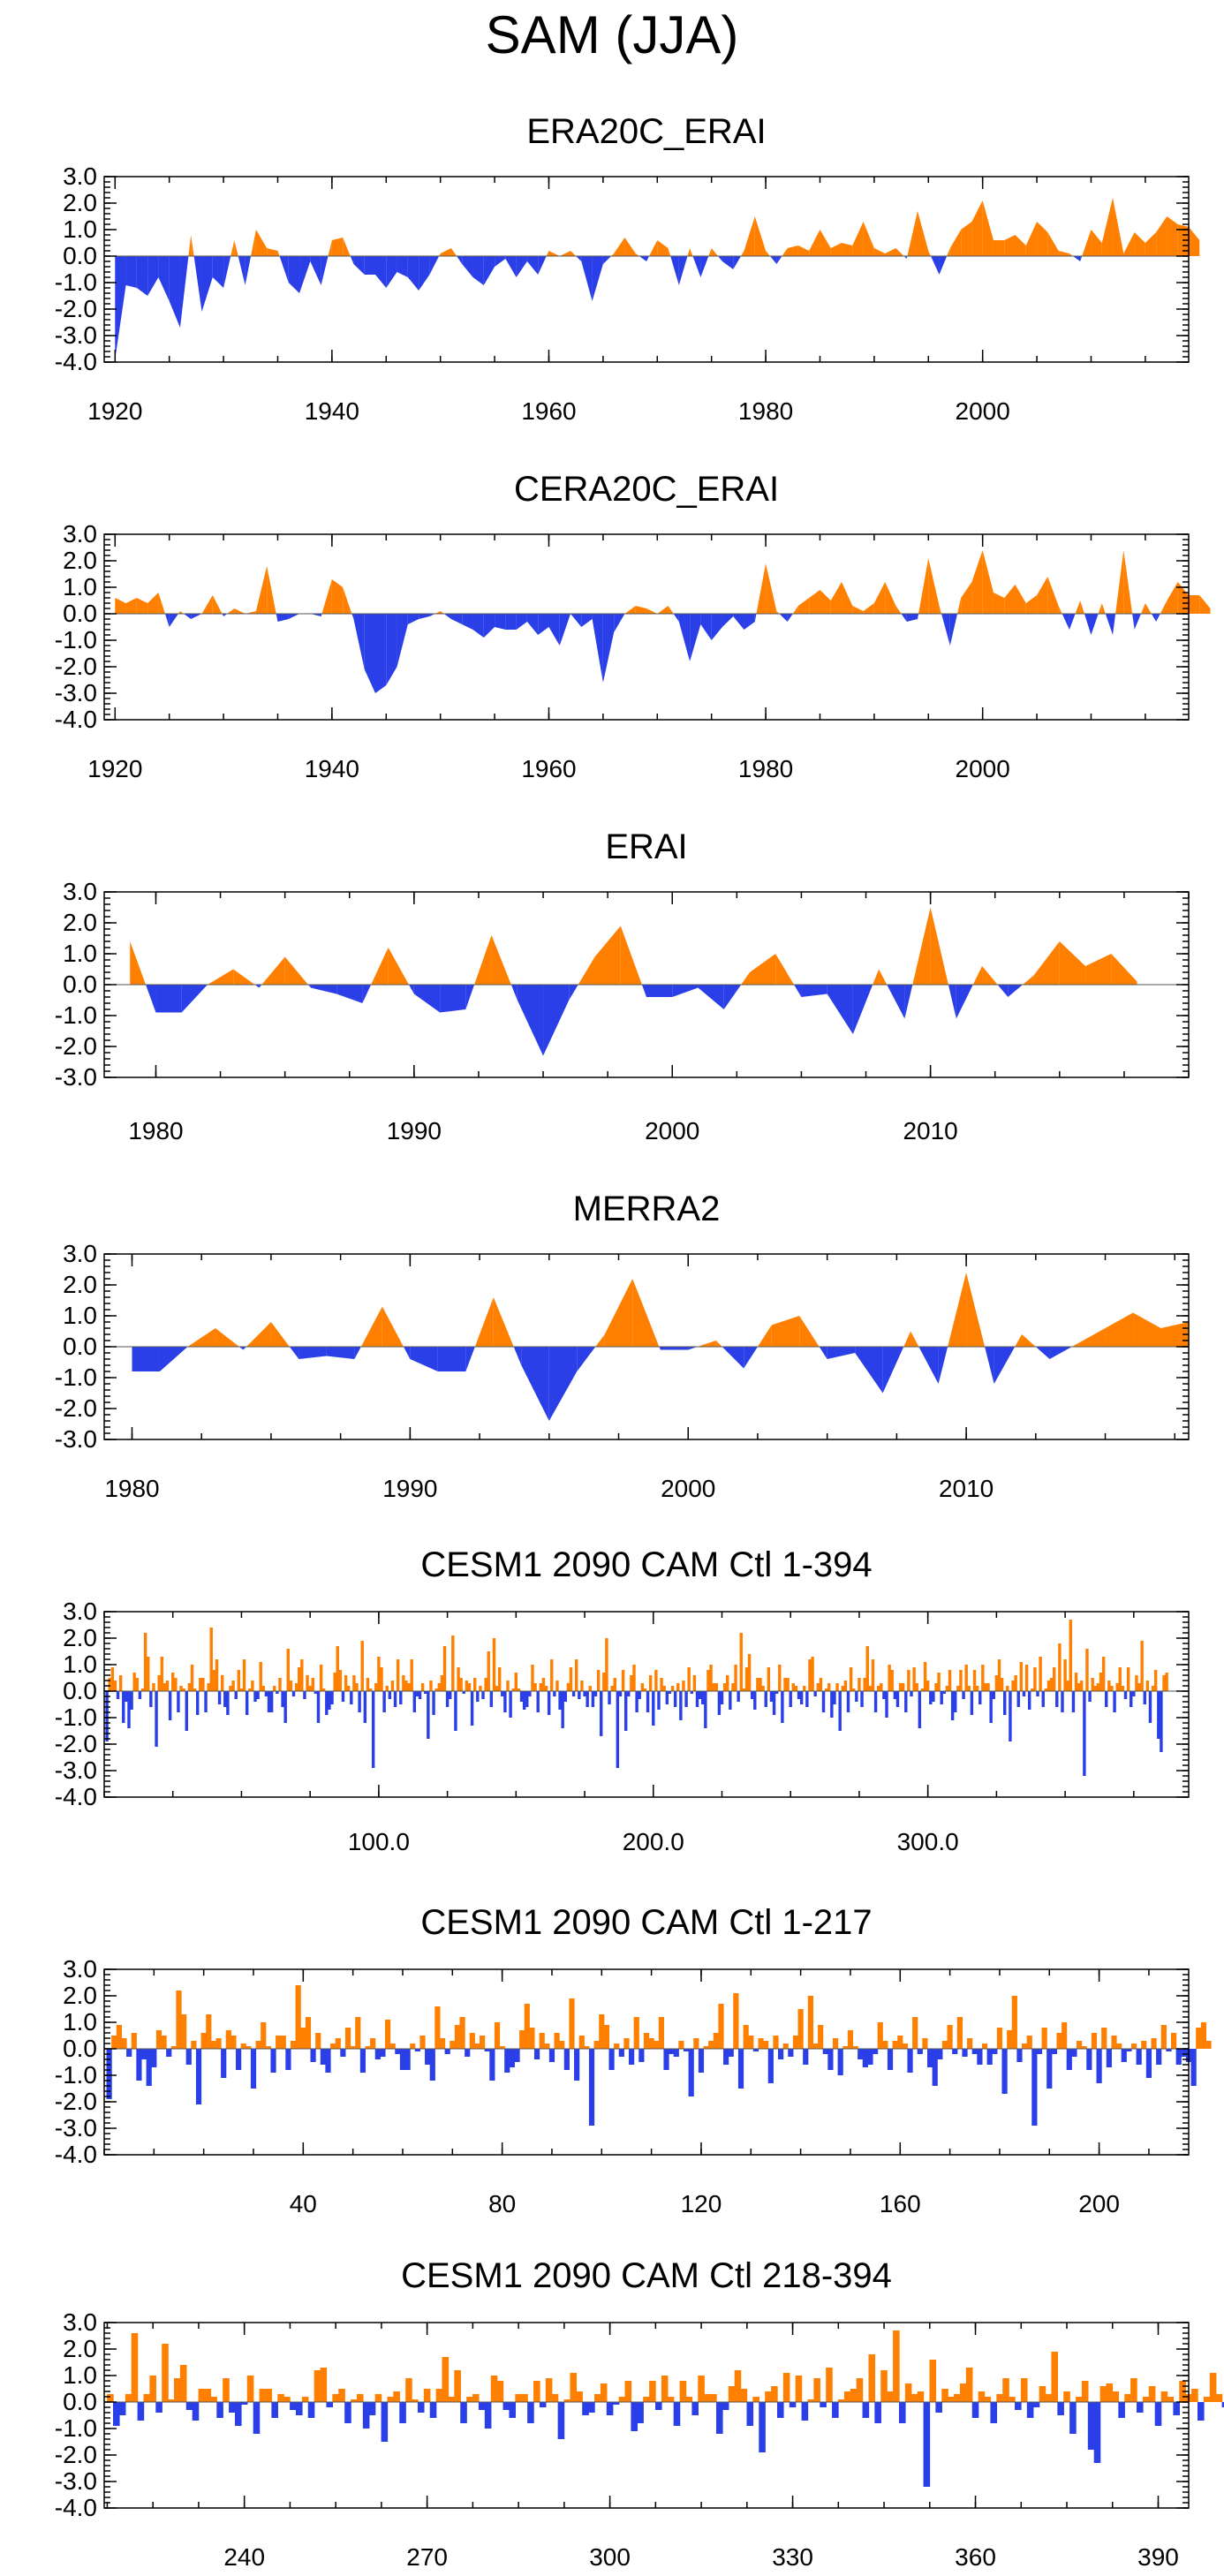  I want to click on x-tick-label: 390, so click(1158, 2557).